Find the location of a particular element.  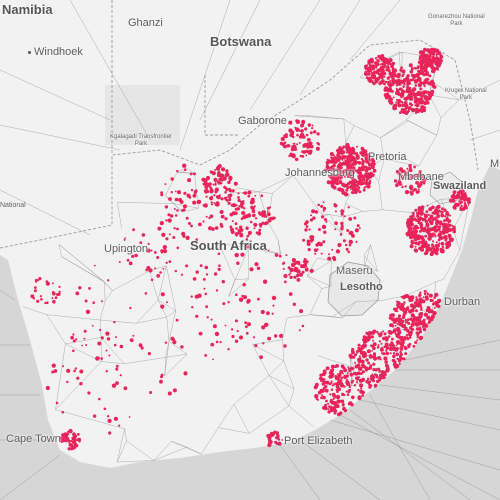

label-gonarezhou-line2: Park is located at coordinates (456, 24).